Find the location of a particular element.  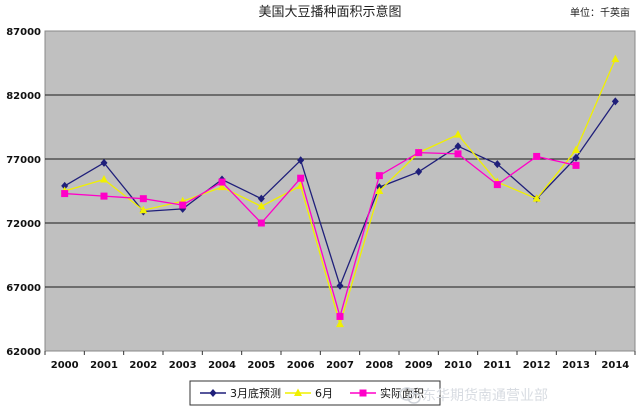

x-tick-label: 2008 is located at coordinates (379, 365).